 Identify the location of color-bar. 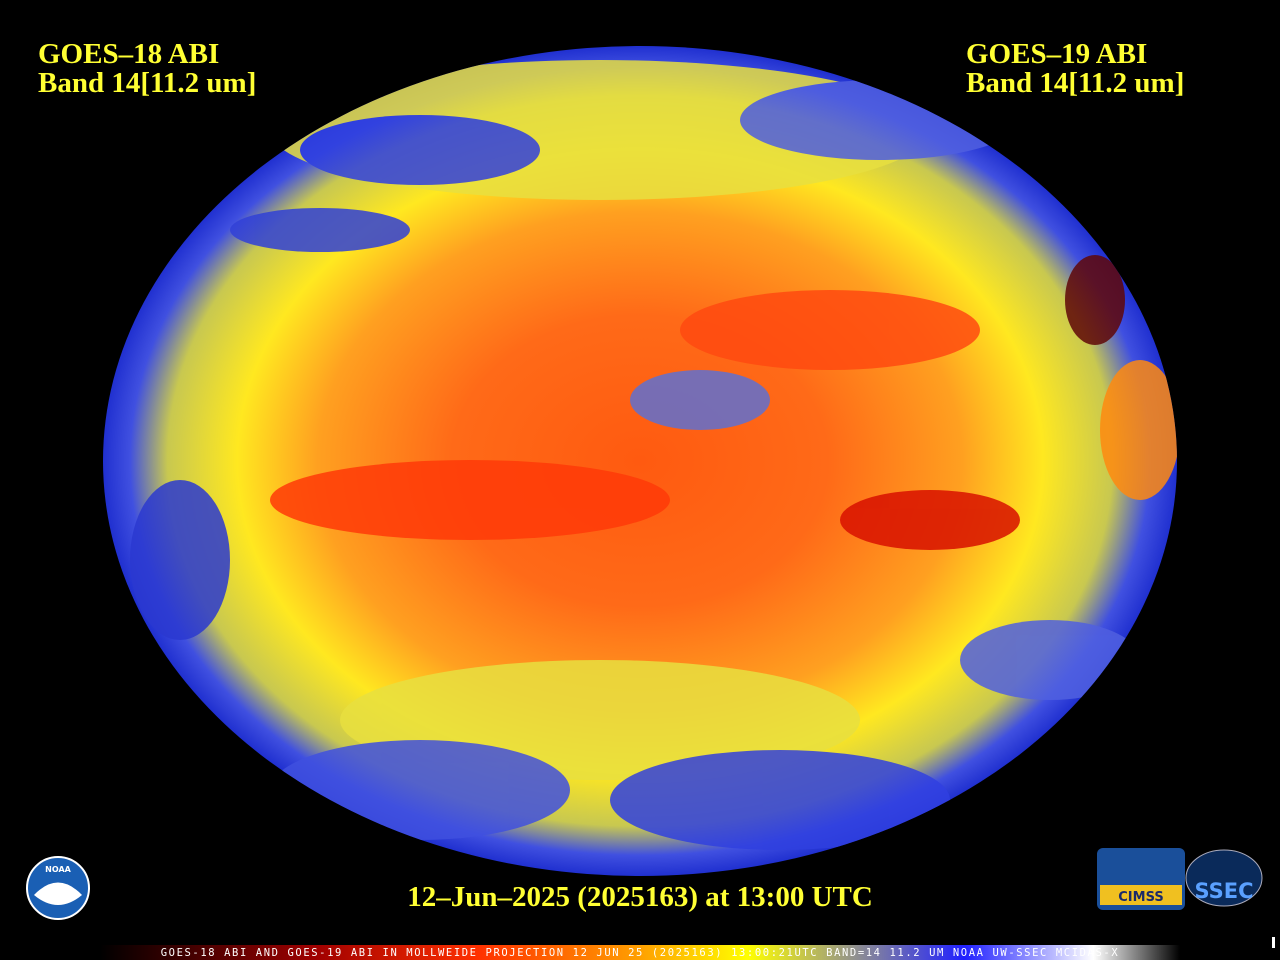
(640, 952).